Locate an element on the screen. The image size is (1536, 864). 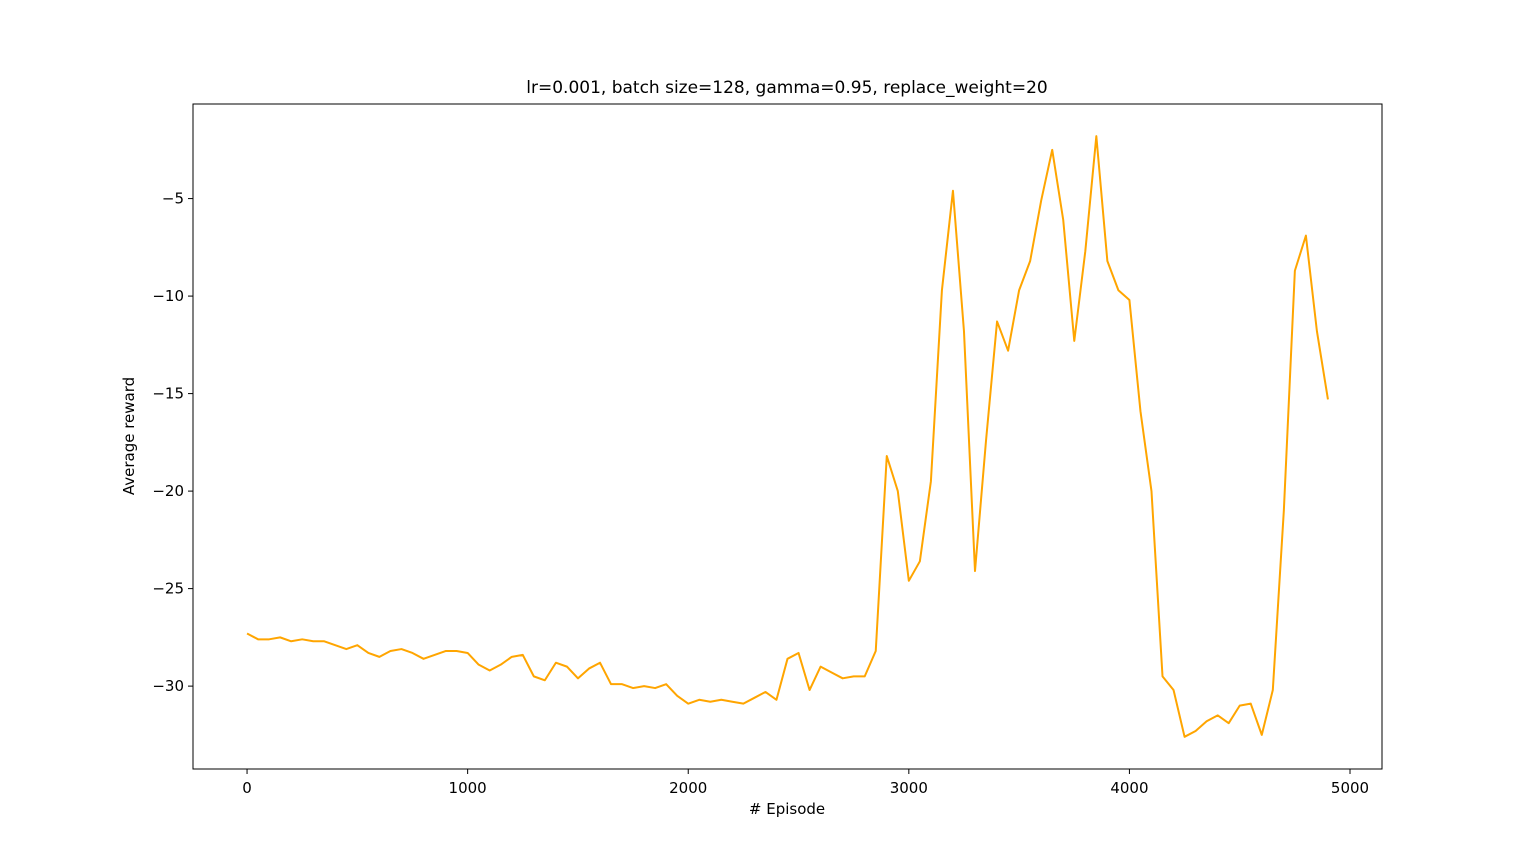
y-tick-label: −5 is located at coordinates (173, 199).